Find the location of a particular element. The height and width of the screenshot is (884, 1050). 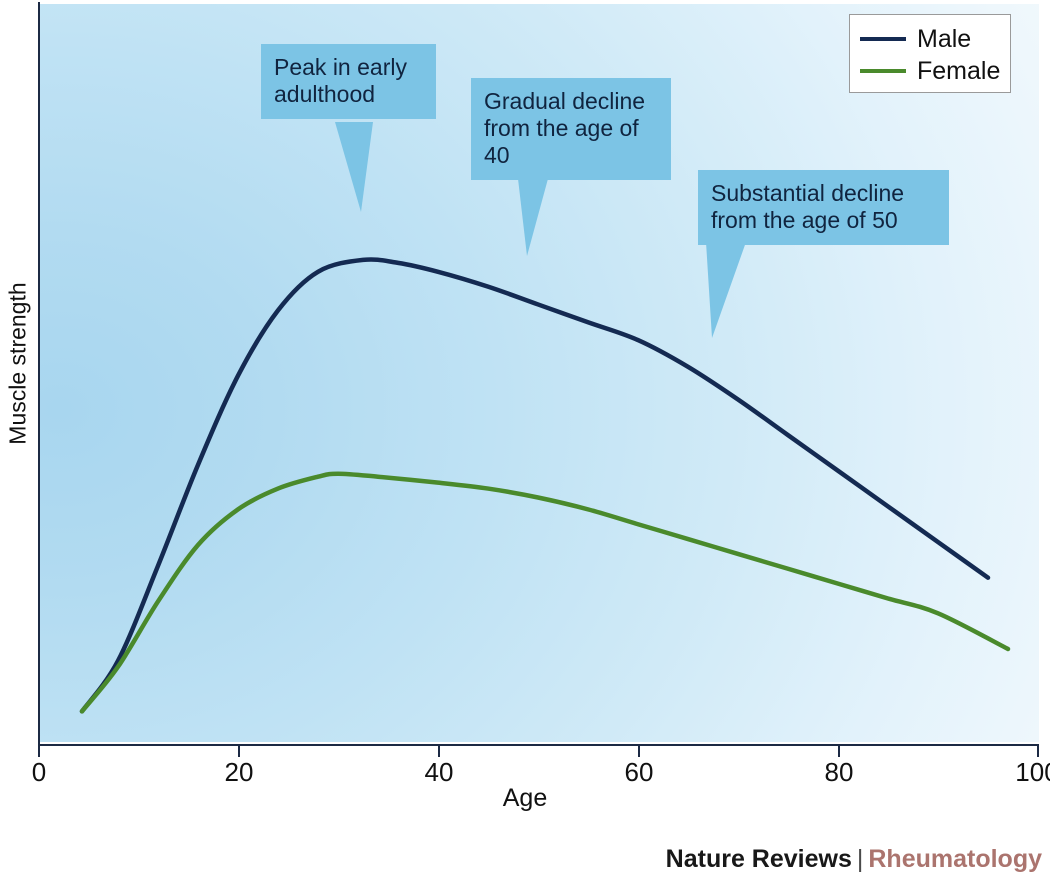

x-tick-label-40: 40 is located at coordinates (439, 772).